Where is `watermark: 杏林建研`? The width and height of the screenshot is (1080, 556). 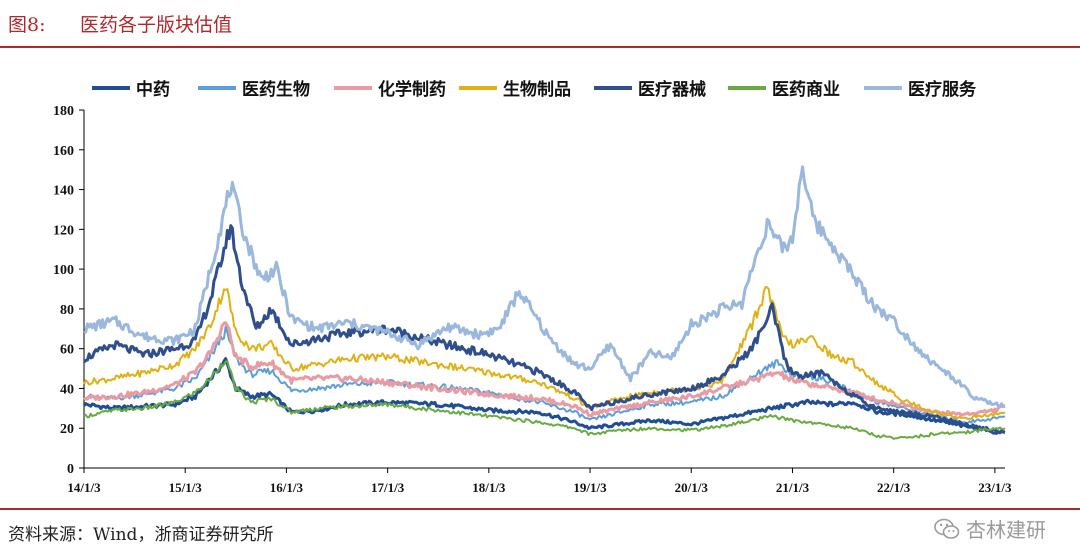 watermark: 杏林建研 is located at coordinates (990, 528).